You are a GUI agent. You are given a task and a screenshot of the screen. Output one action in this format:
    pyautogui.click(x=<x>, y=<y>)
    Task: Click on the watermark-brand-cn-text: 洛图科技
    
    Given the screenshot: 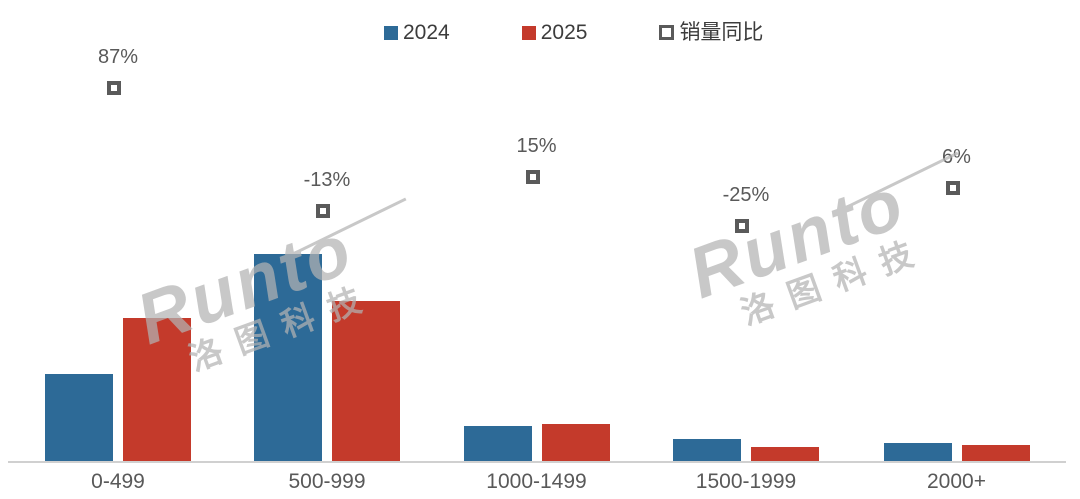 What is the action you would take?
    pyautogui.click(x=834, y=280)
    